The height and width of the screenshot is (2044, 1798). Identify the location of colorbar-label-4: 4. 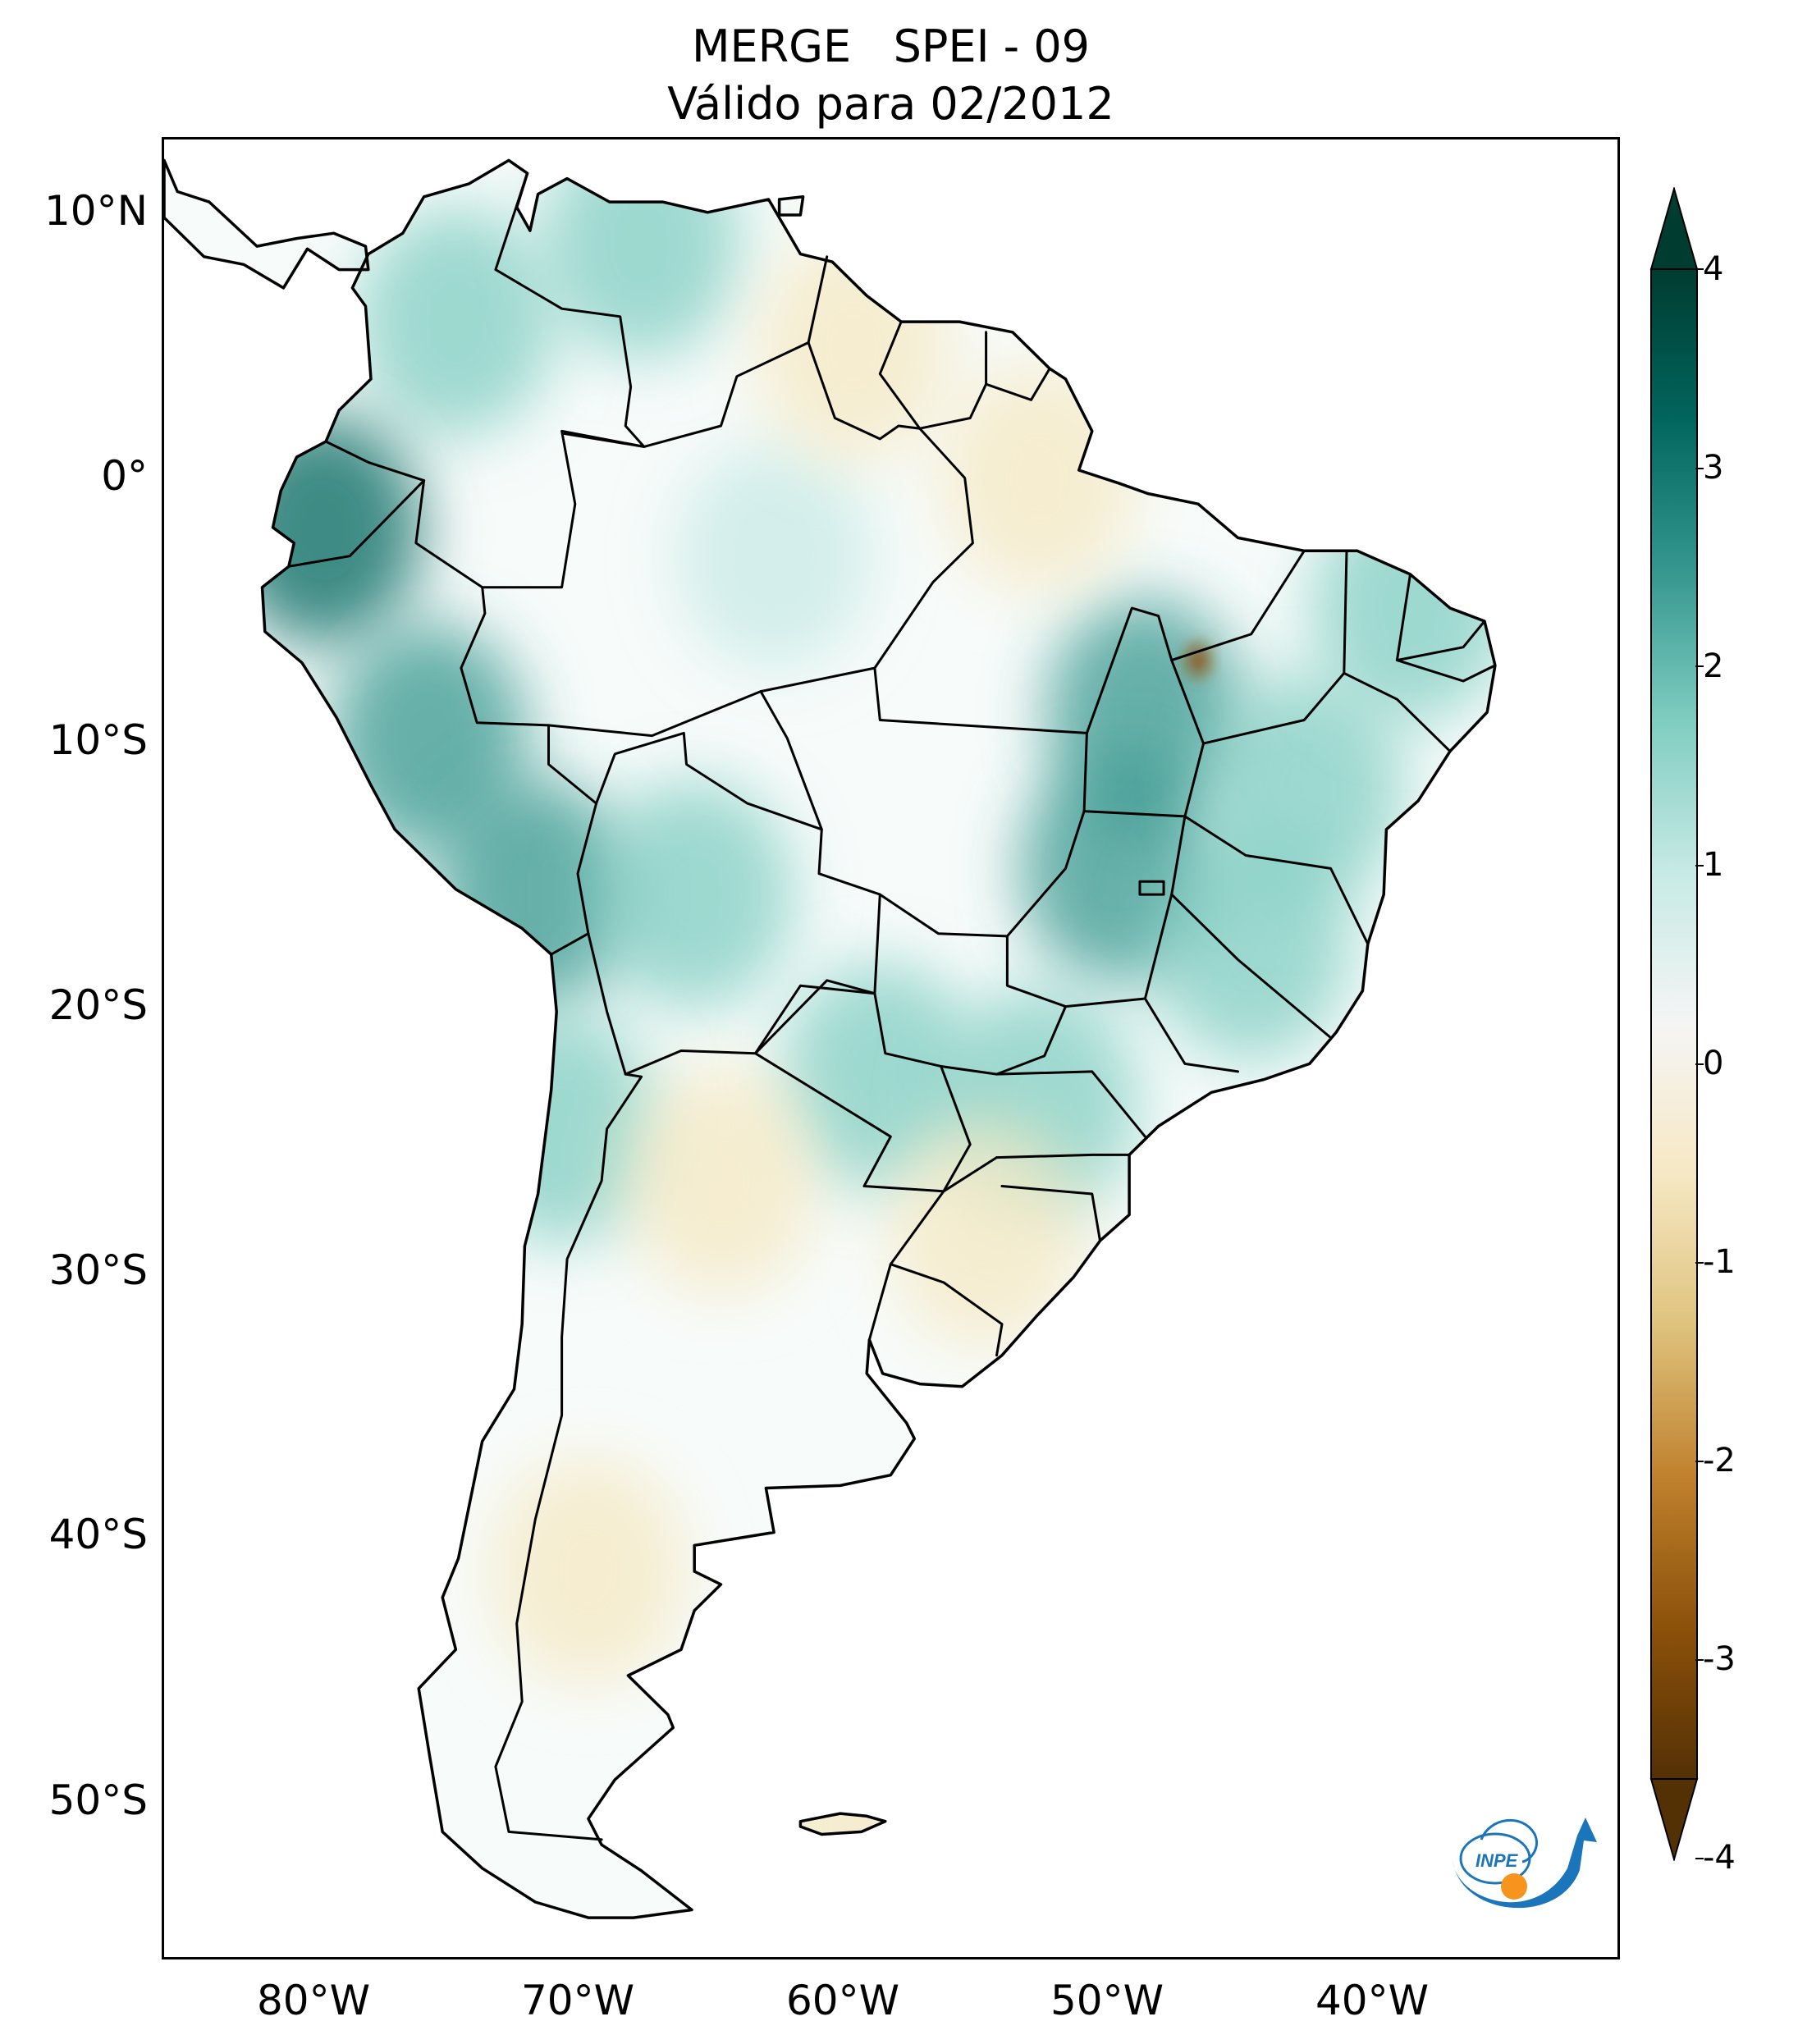
(1713, 269).